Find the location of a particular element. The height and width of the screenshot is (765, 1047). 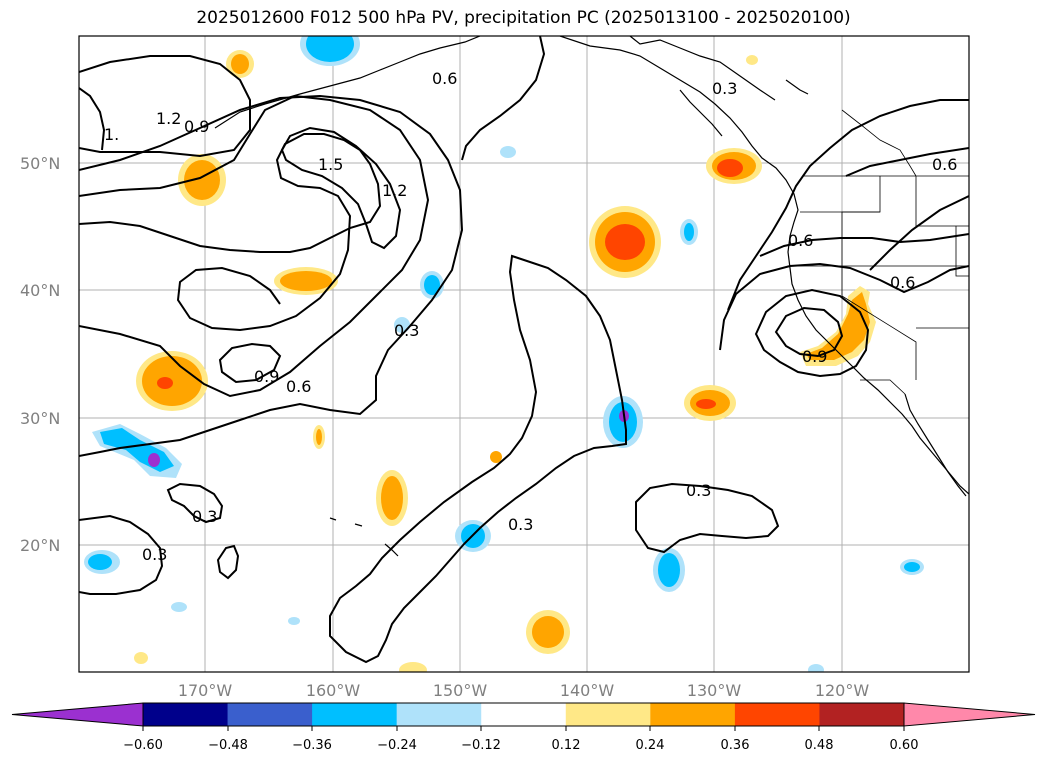

lon-label-130w: 130°W is located at coordinates (714, 690).